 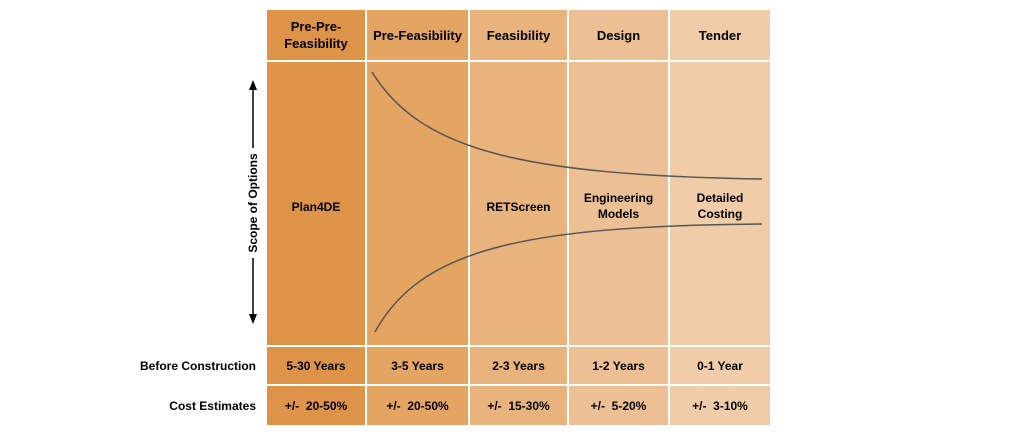 What do you see at coordinates (253, 203) in the screenshot?
I see `scope-of-options-label: Scope of Options` at bounding box center [253, 203].